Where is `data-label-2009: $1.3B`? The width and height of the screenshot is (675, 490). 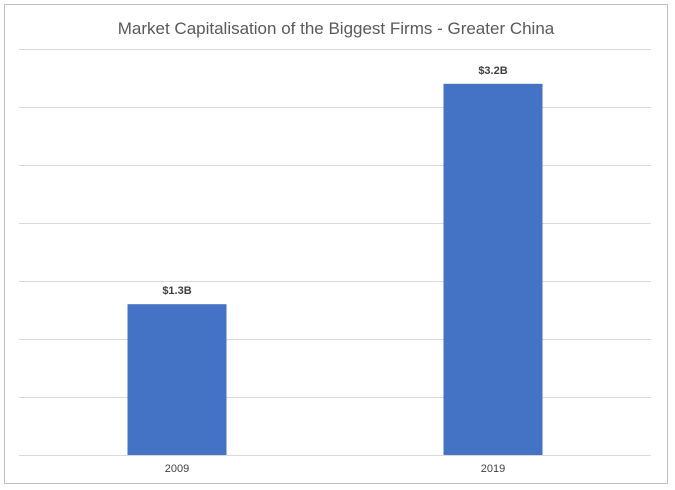 data-label-2009: $1.3B is located at coordinates (176, 291).